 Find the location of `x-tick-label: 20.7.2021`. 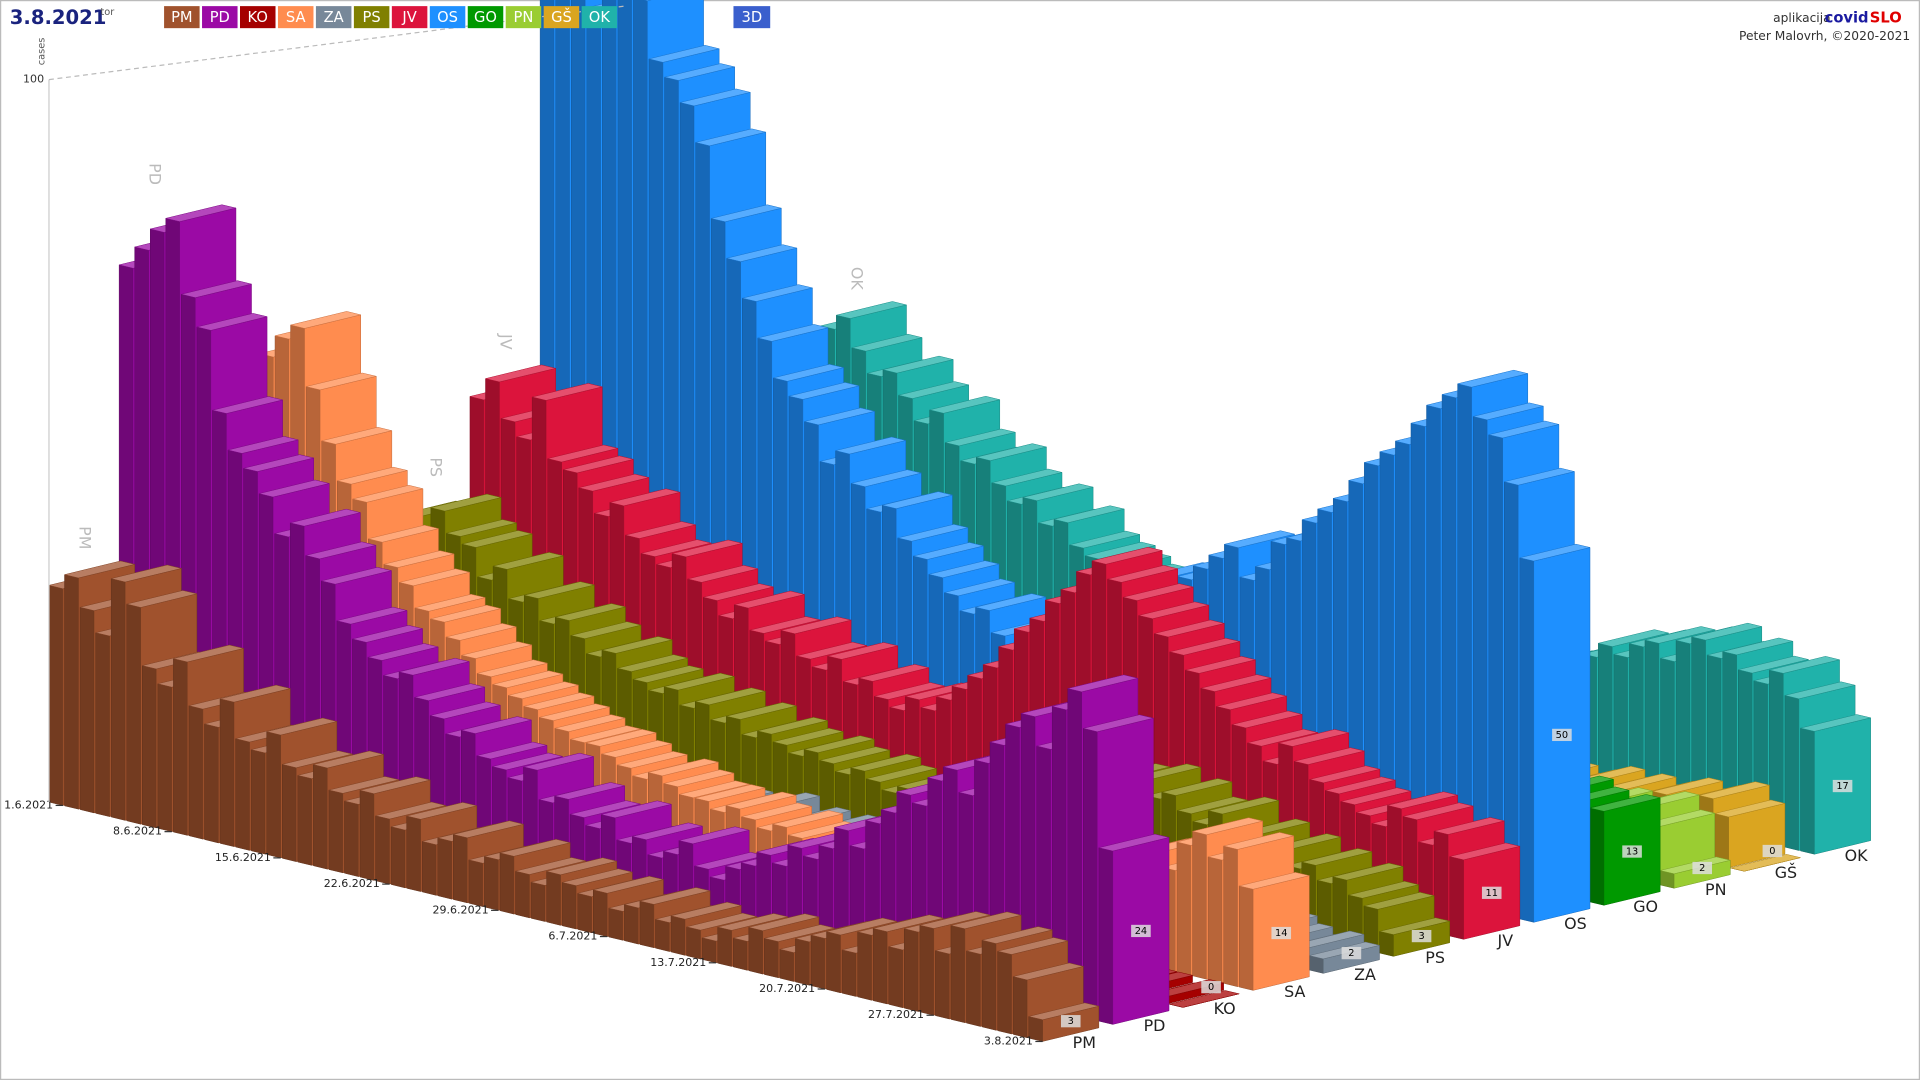

x-tick-label: 20.7.2021 is located at coordinates (787, 988).